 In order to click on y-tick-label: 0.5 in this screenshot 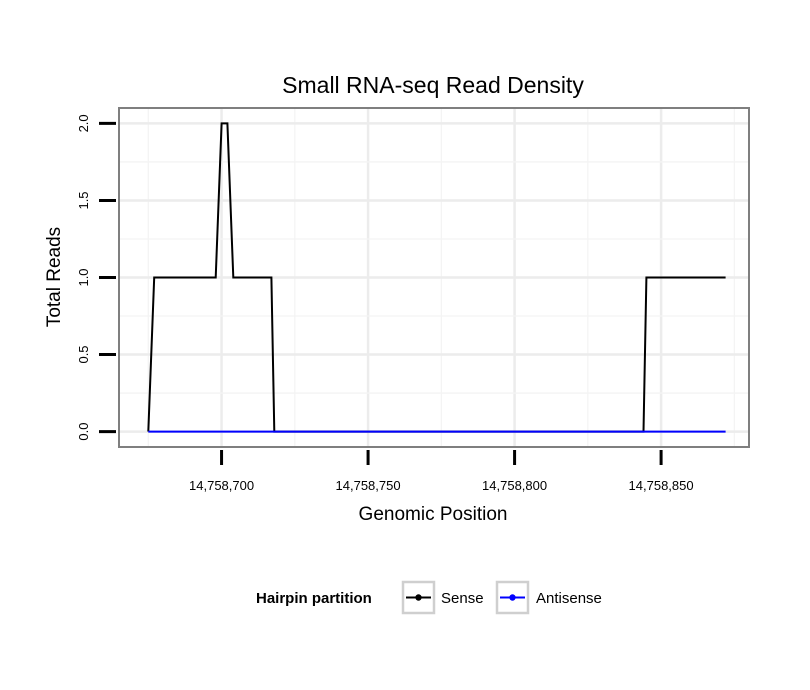, I will do `click(83, 354)`.